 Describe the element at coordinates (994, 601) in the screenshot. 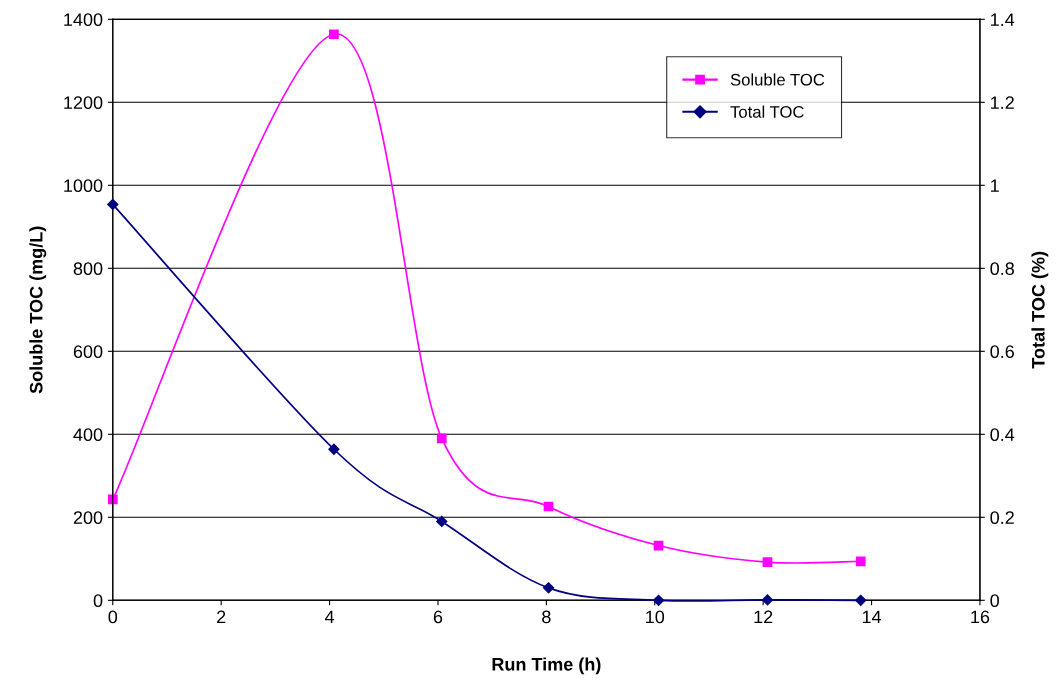

I see `y2-tick-label: 0` at that location.